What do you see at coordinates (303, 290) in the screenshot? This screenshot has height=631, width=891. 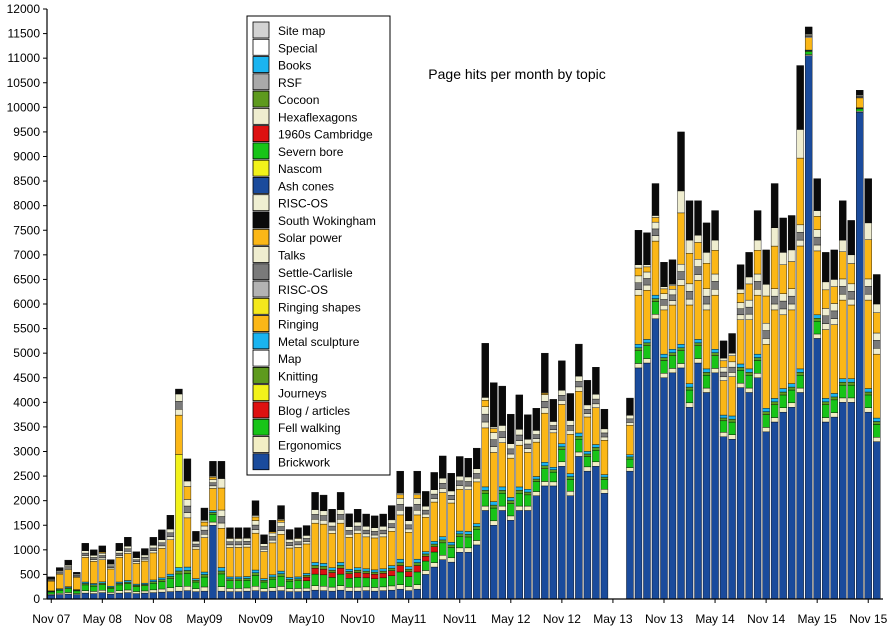 I see `legend-label: RISC-OS` at bounding box center [303, 290].